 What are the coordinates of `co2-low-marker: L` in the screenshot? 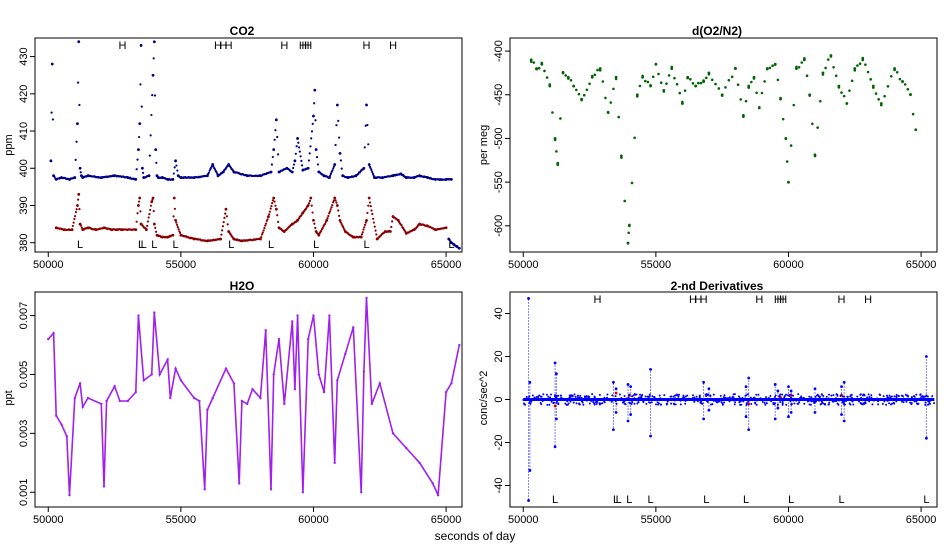 It's located at (80, 245).